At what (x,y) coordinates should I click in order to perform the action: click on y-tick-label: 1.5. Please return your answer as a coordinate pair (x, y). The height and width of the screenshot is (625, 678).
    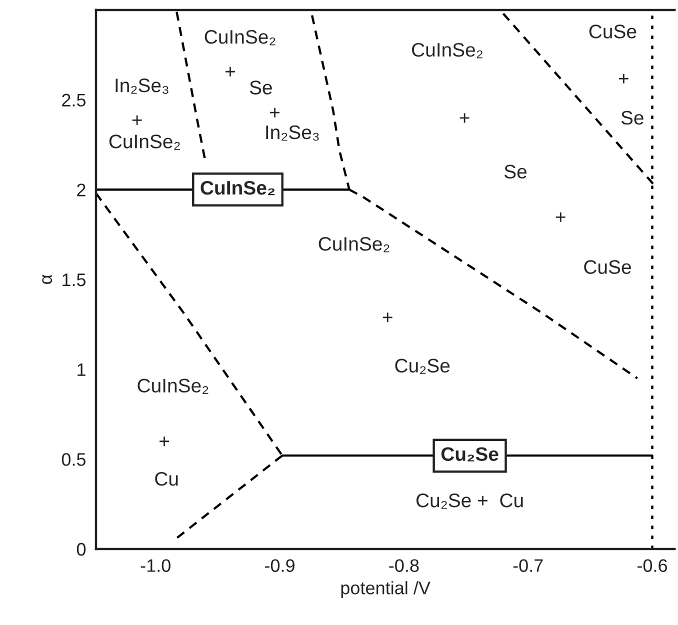
    Looking at the image, I should click on (74, 280).